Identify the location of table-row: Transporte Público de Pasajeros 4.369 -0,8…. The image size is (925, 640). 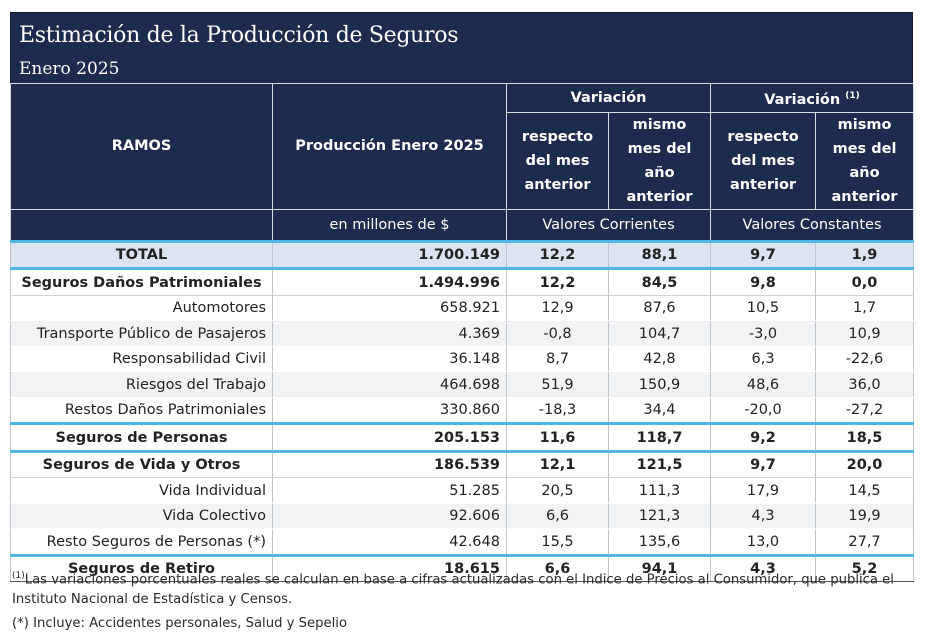
(462, 333).